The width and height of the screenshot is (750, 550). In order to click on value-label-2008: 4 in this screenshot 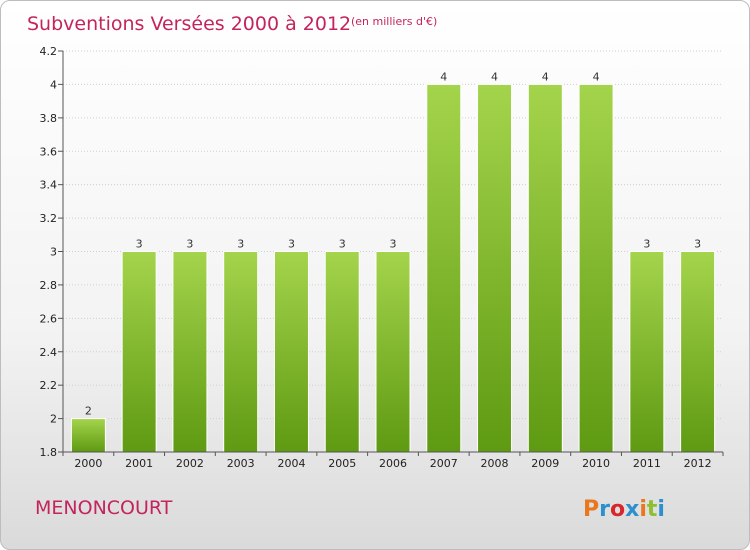, I will do `click(494, 76)`.